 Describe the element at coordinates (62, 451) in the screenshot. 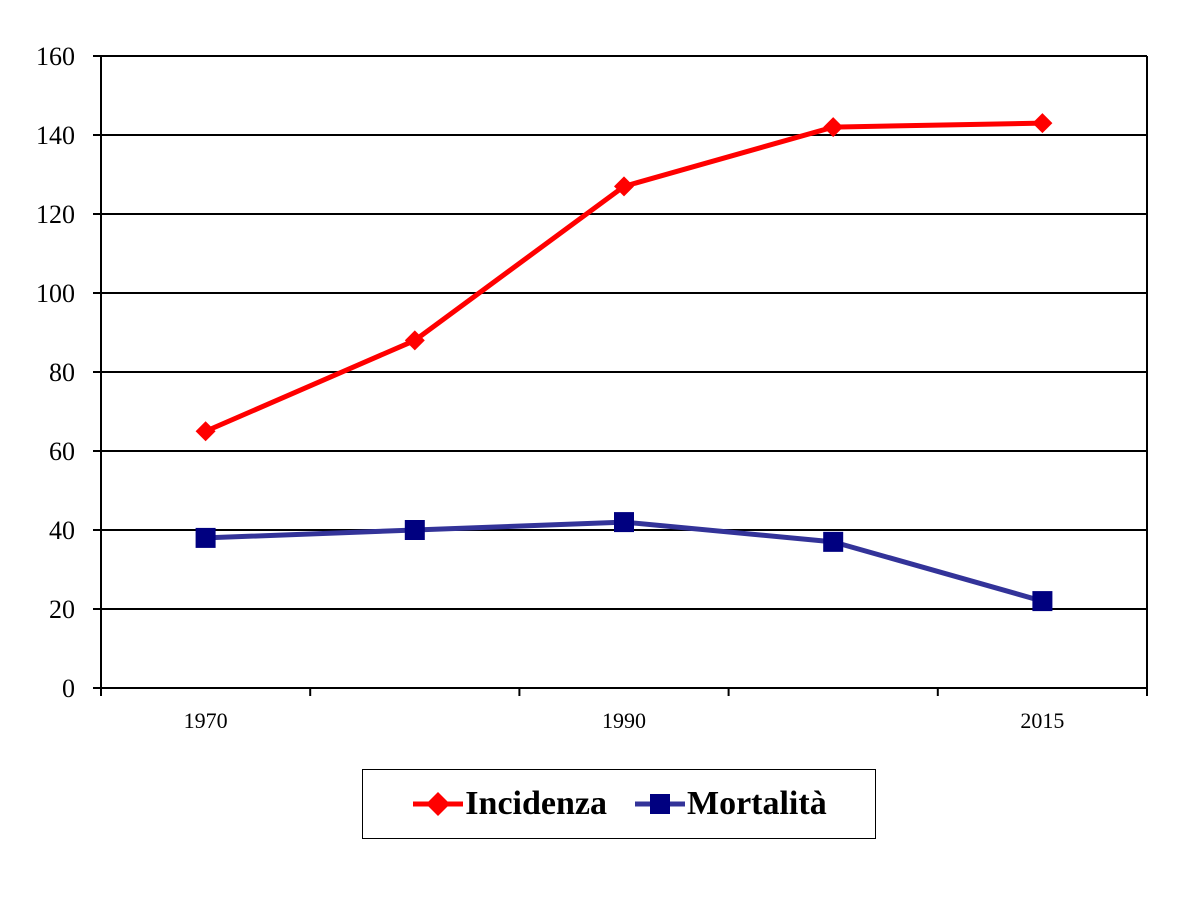

I see `y-tick-label-60: 60` at that location.